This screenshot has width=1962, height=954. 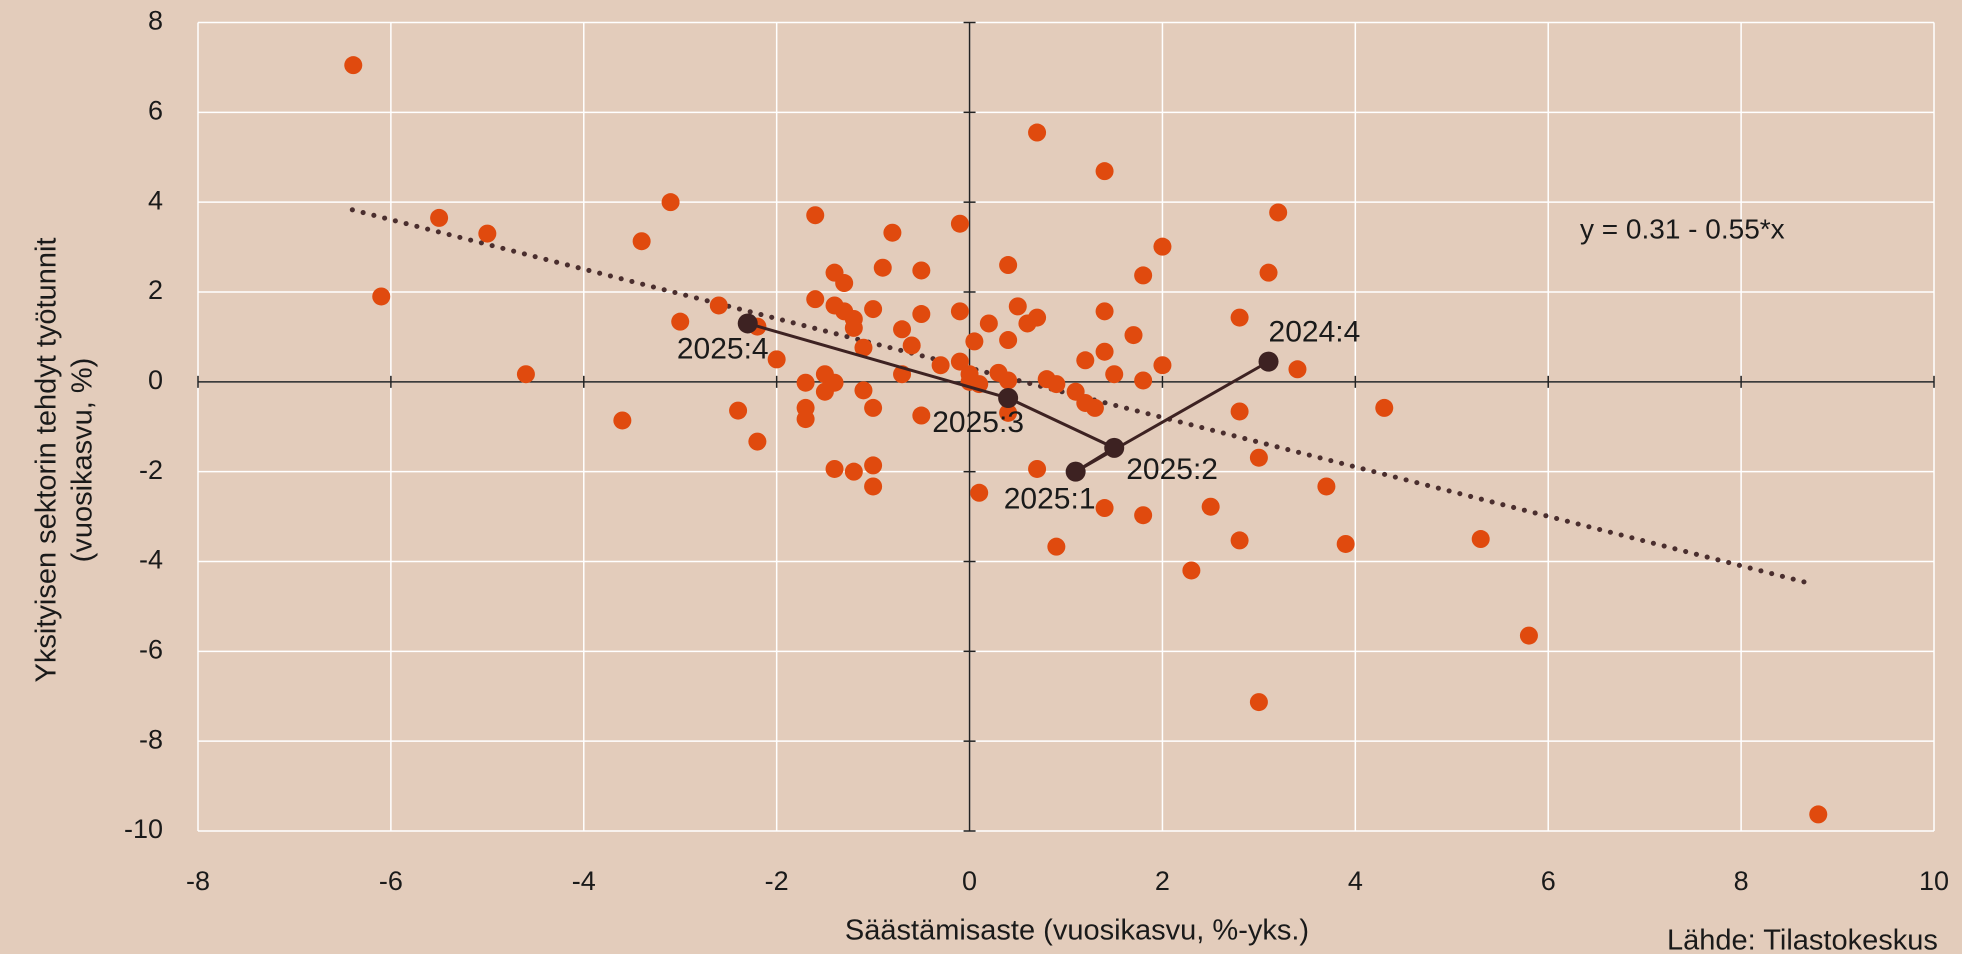 What do you see at coordinates (1050, 499) in the screenshot?
I see `point-label: 2025:1` at bounding box center [1050, 499].